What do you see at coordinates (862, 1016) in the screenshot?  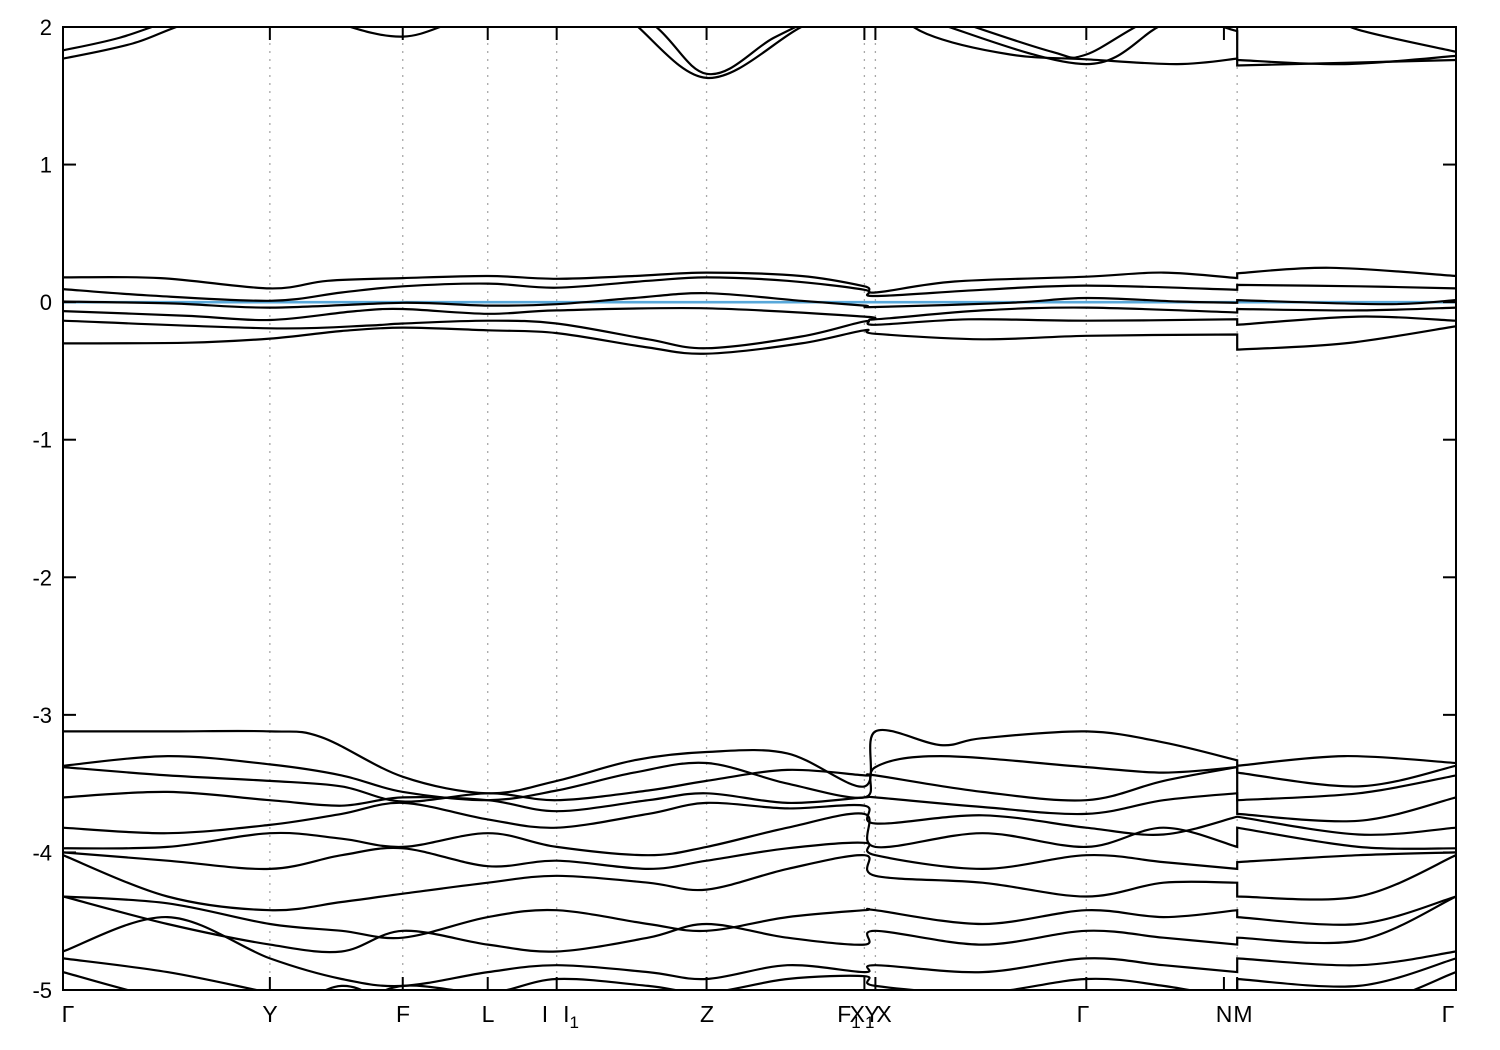 I see `x-tick-label: X1` at bounding box center [862, 1016].